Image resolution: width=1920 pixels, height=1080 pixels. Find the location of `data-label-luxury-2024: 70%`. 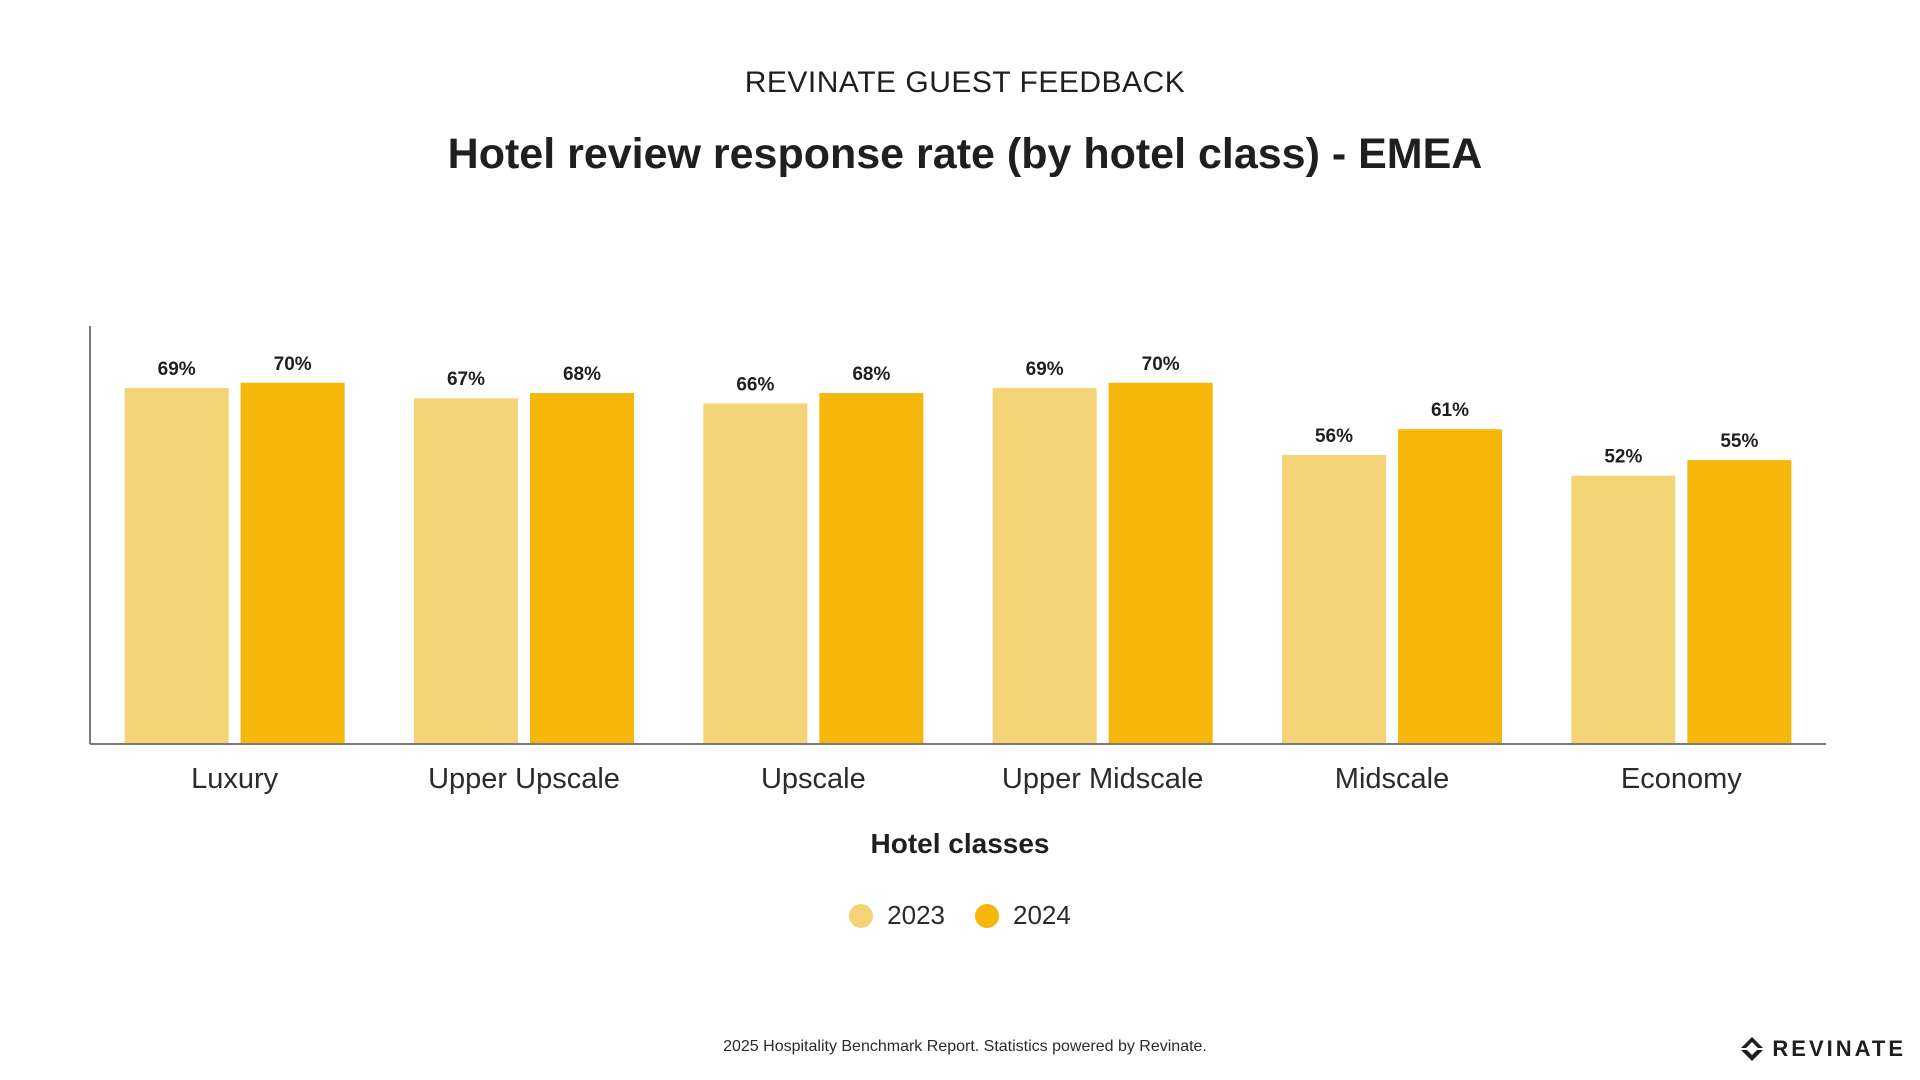

data-label-luxury-2024: 70% is located at coordinates (293, 364).